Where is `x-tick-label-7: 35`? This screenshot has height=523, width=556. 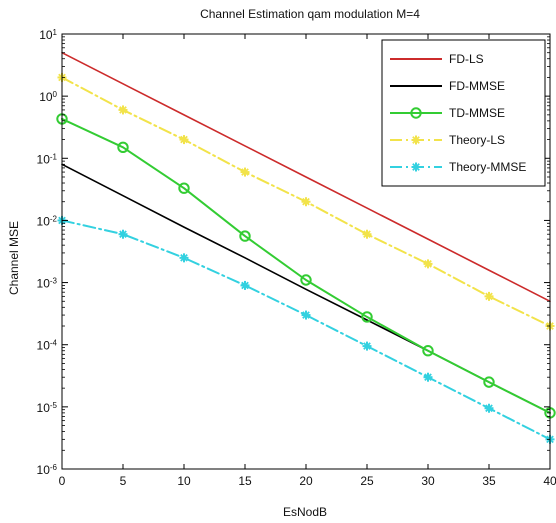
x-tick-label-7: 35 is located at coordinates (489, 481).